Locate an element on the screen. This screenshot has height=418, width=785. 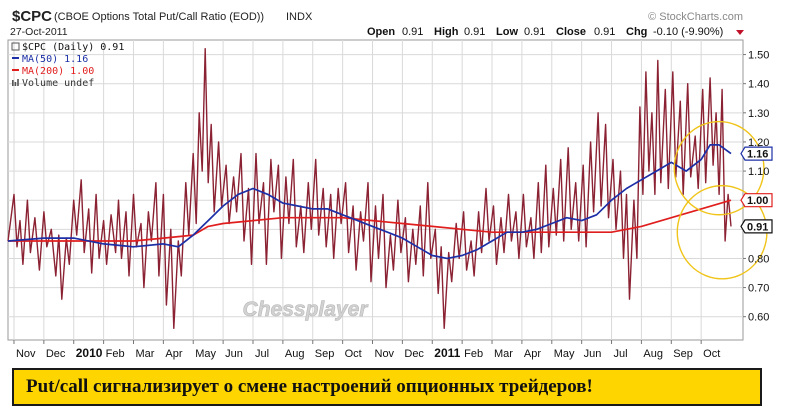
high-label: High is located at coordinates (446, 32).